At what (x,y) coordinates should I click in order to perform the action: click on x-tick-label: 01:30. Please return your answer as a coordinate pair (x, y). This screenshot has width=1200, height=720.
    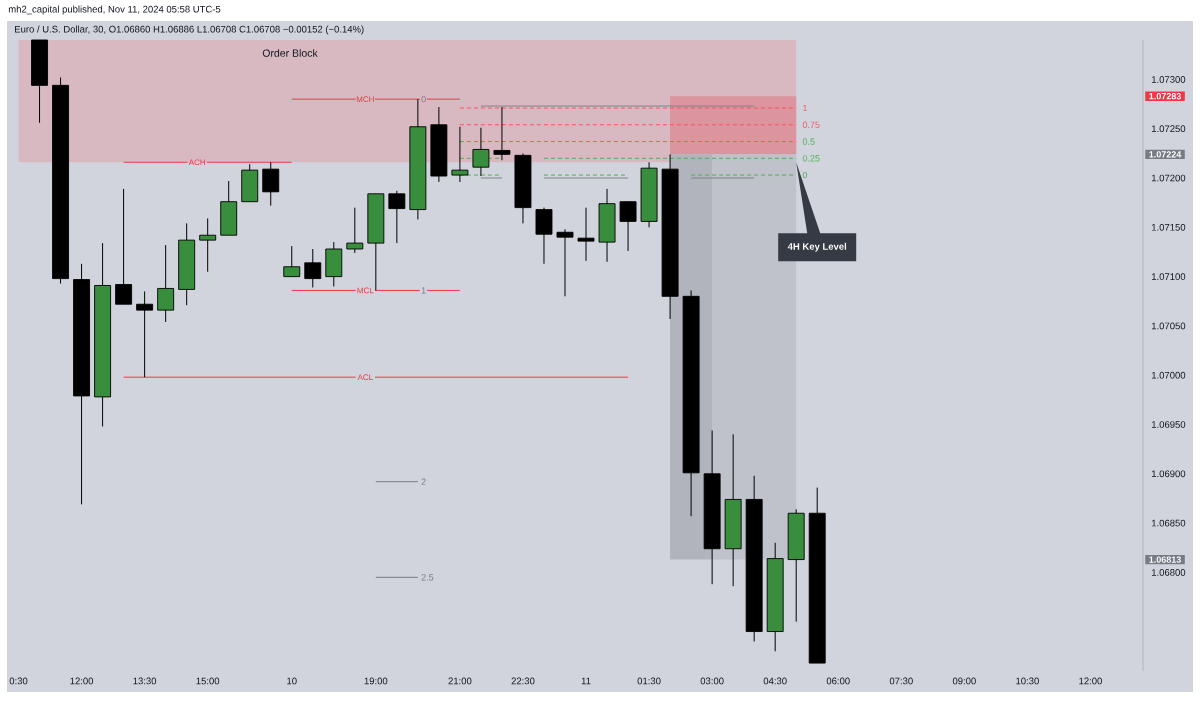
    Looking at the image, I should click on (649, 681).